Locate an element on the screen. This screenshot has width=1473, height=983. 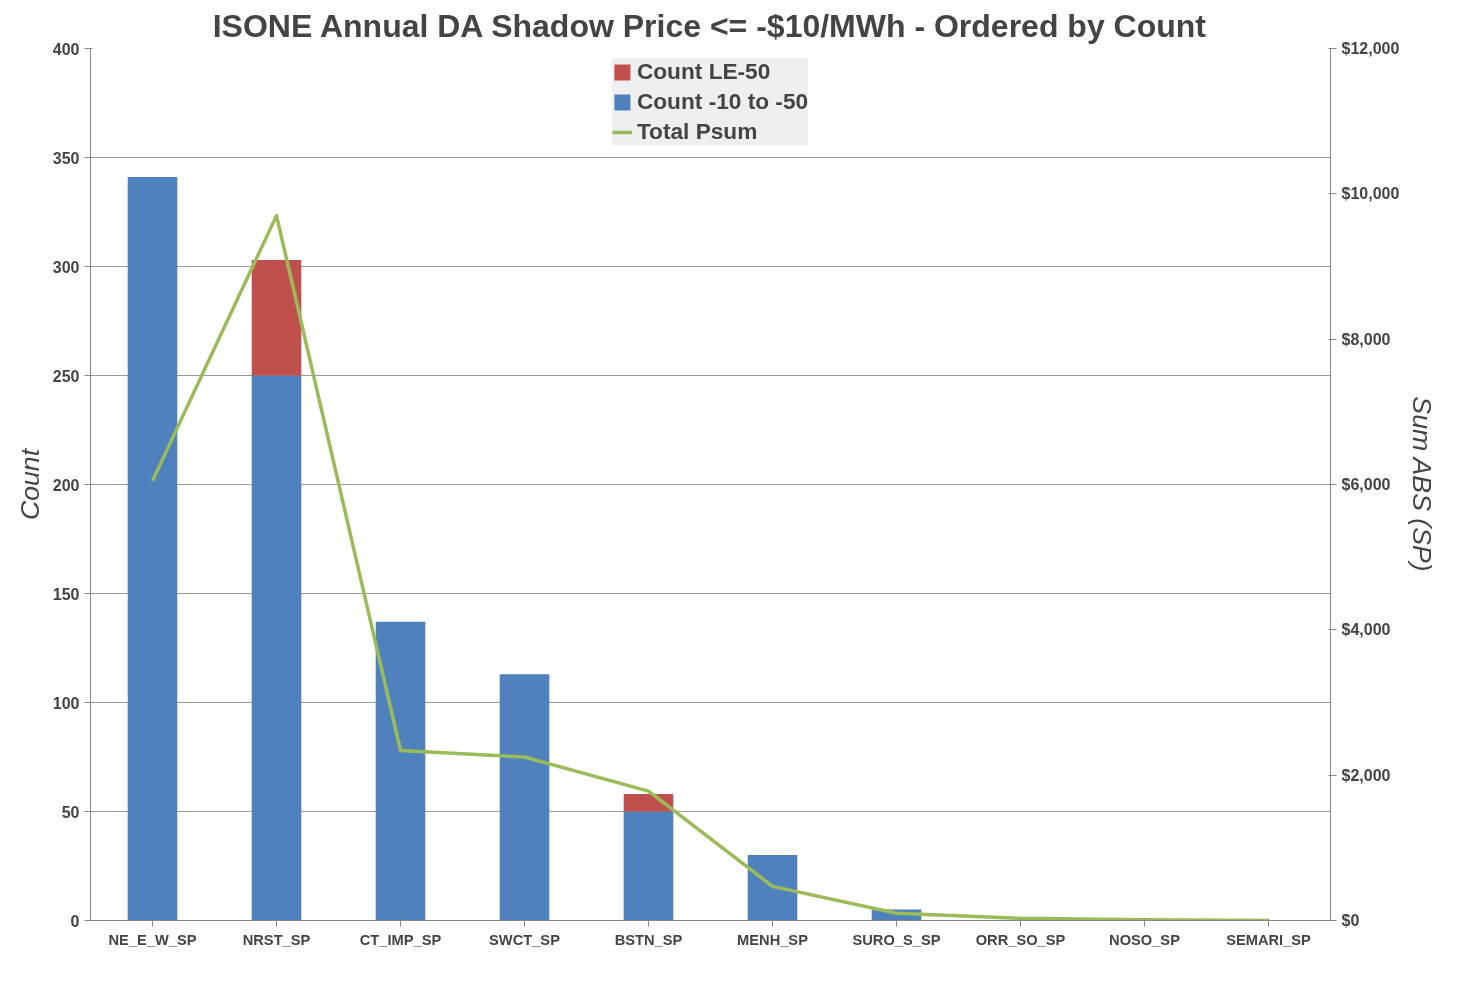
y-axis-title: Count is located at coordinates (29, 484).